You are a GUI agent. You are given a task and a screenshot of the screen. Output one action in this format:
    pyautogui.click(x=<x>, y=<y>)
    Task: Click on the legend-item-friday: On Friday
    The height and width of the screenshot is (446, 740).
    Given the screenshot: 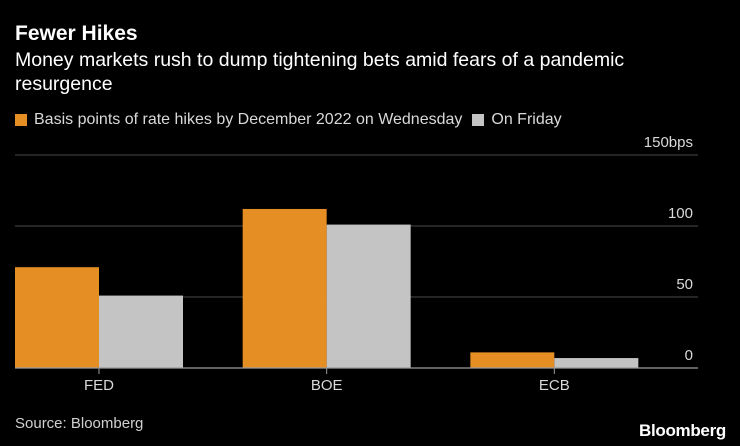 What is the action you would take?
    pyautogui.click(x=517, y=120)
    